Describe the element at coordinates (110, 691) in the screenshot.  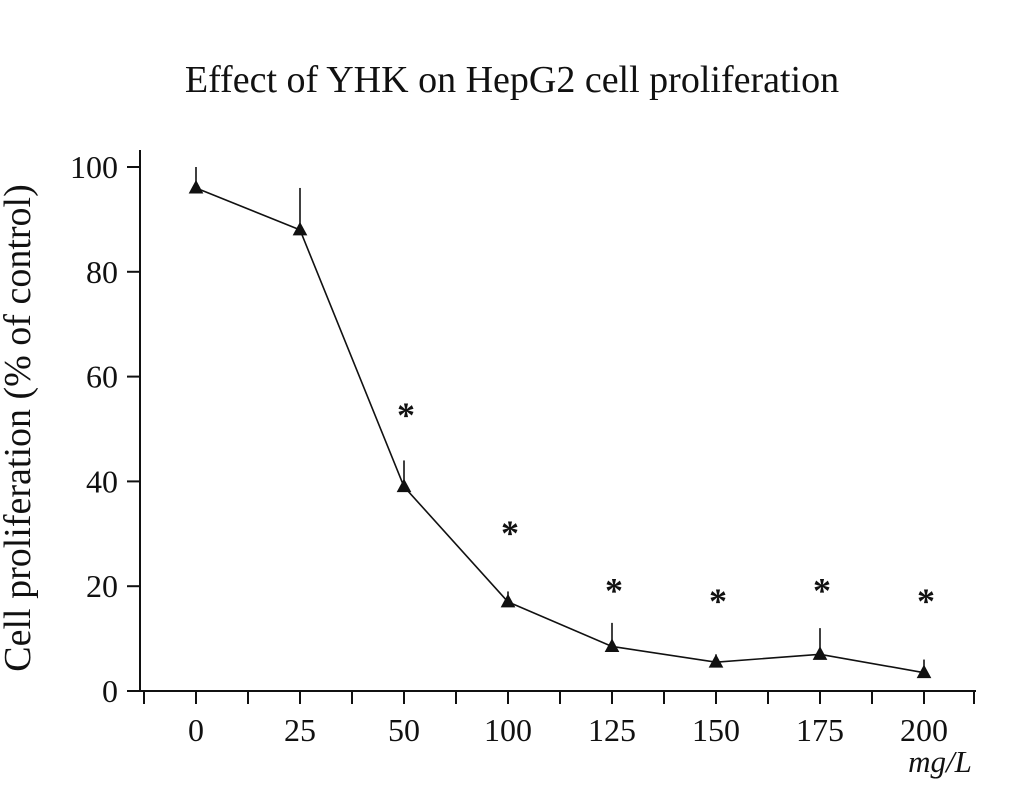
I see `y-tick-label: 0` at that location.